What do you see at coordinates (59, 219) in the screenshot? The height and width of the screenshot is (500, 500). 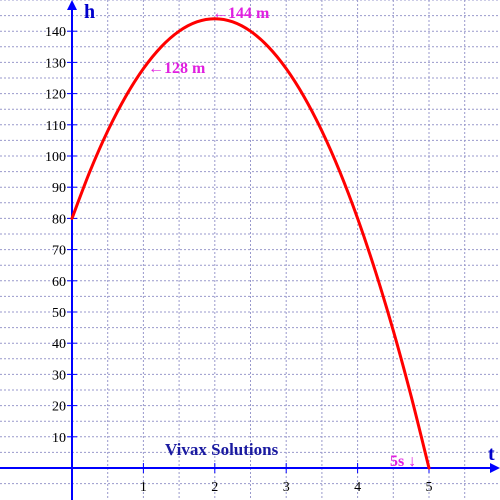 I see `y-tick-label: 80` at bounding box center [59, 219].